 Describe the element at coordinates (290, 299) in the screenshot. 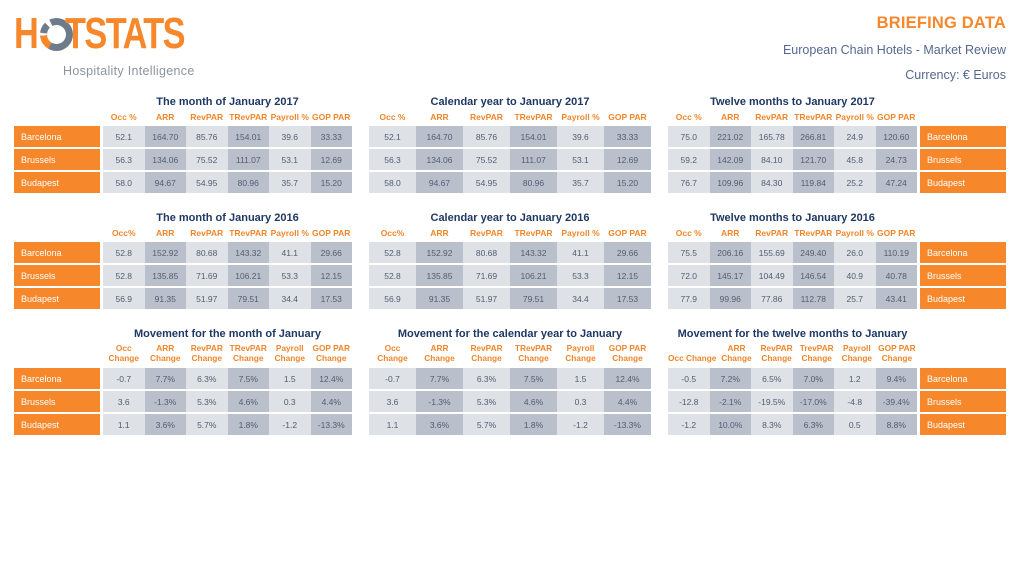

I see `data-cell: 34.4` at that location.